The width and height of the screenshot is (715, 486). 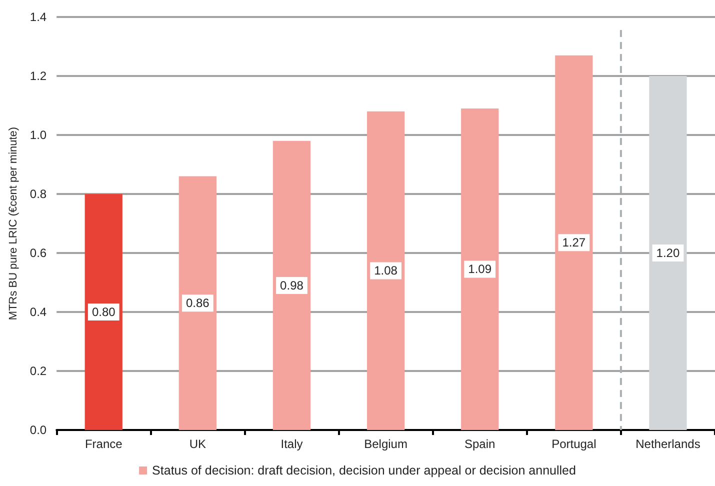 I want to click on x-tick-label: Portugal, so click(x=574, y=444).